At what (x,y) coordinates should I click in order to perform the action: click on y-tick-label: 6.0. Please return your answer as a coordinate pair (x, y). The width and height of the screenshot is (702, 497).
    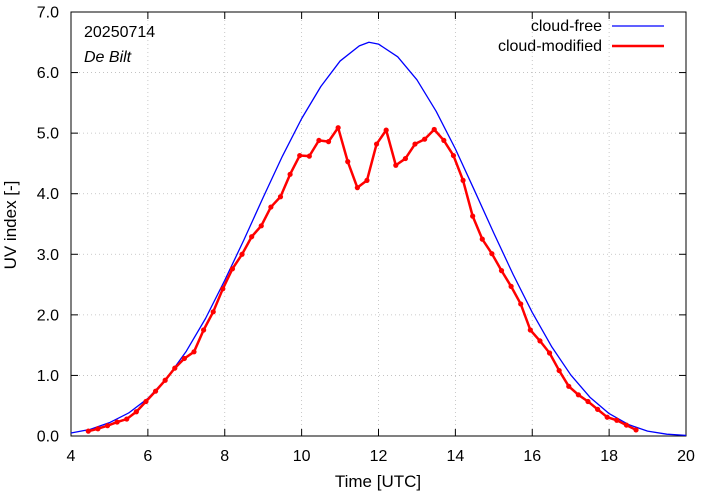
    Looking at the image, I should click on (48, 73).